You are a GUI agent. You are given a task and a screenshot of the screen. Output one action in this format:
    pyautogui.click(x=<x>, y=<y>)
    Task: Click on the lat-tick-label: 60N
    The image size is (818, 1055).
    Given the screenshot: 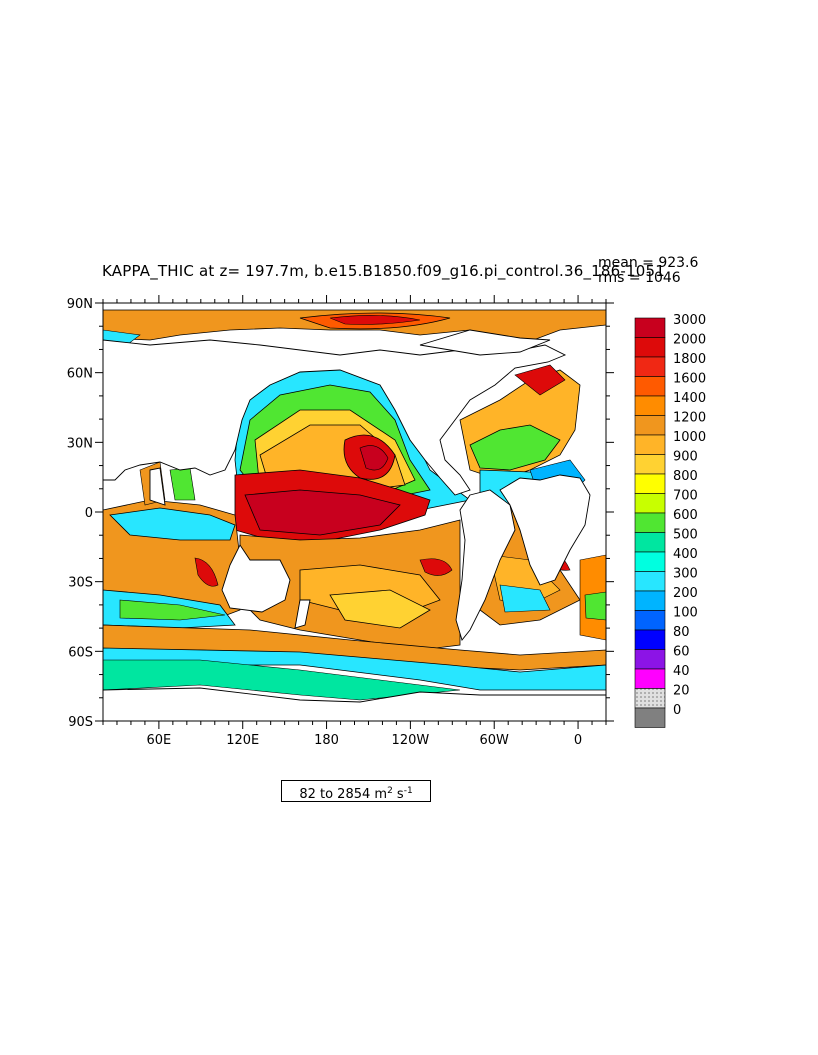 What is the action you would take?
    pyautogui.click(x=80, y=374)
    